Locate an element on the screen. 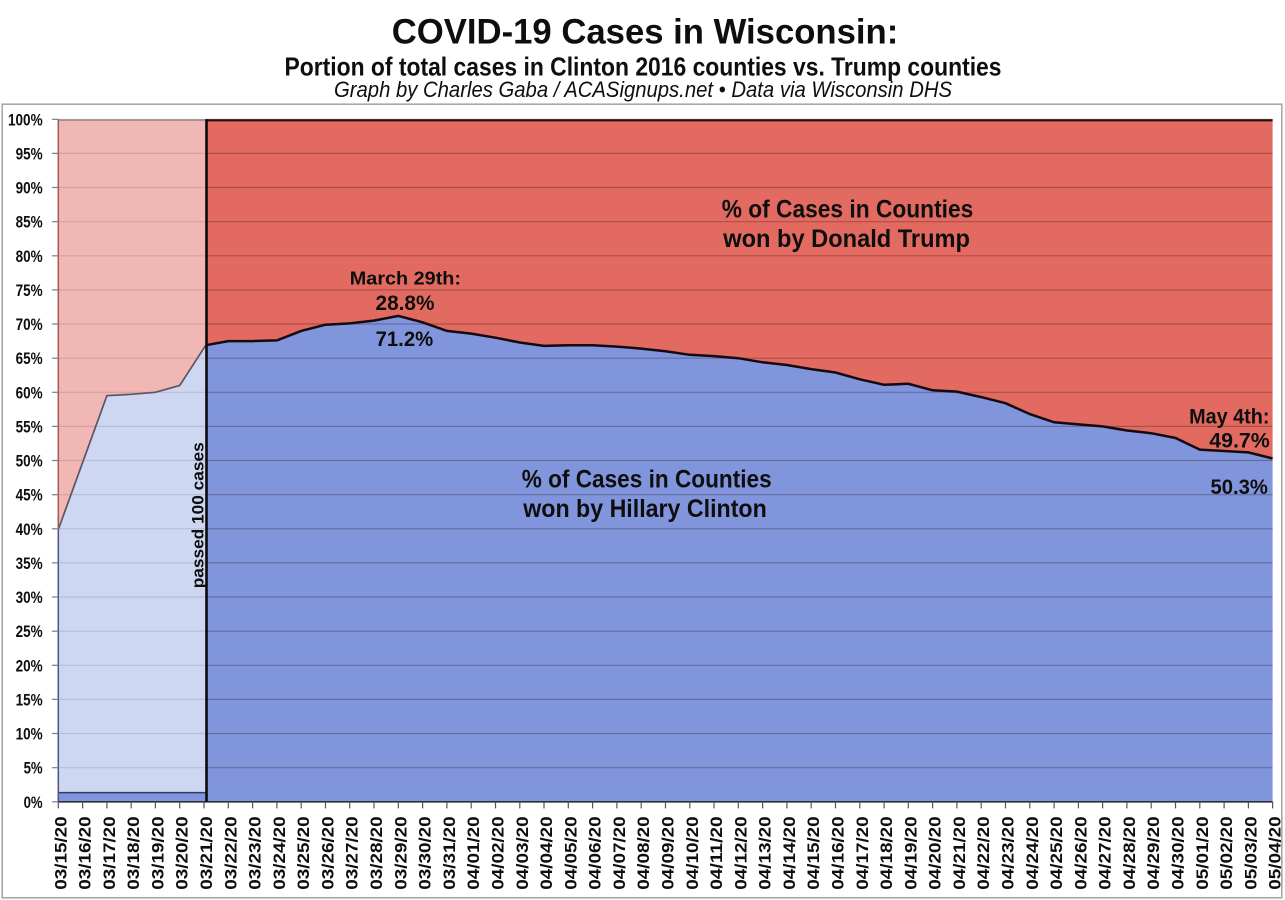 The width and height of the screenshot is (1285, 900). svg-text: won by Hillary Clinton is located at coordinates (644, 509).